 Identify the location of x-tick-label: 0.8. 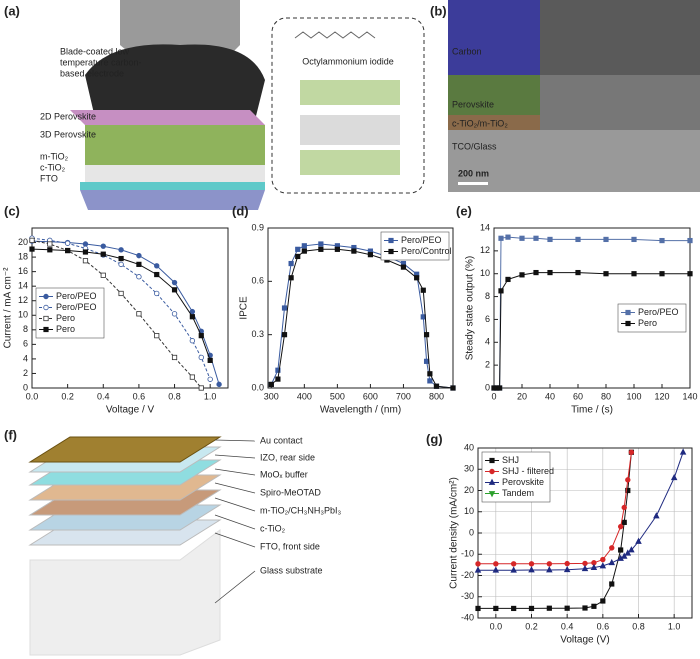
(174, 396).